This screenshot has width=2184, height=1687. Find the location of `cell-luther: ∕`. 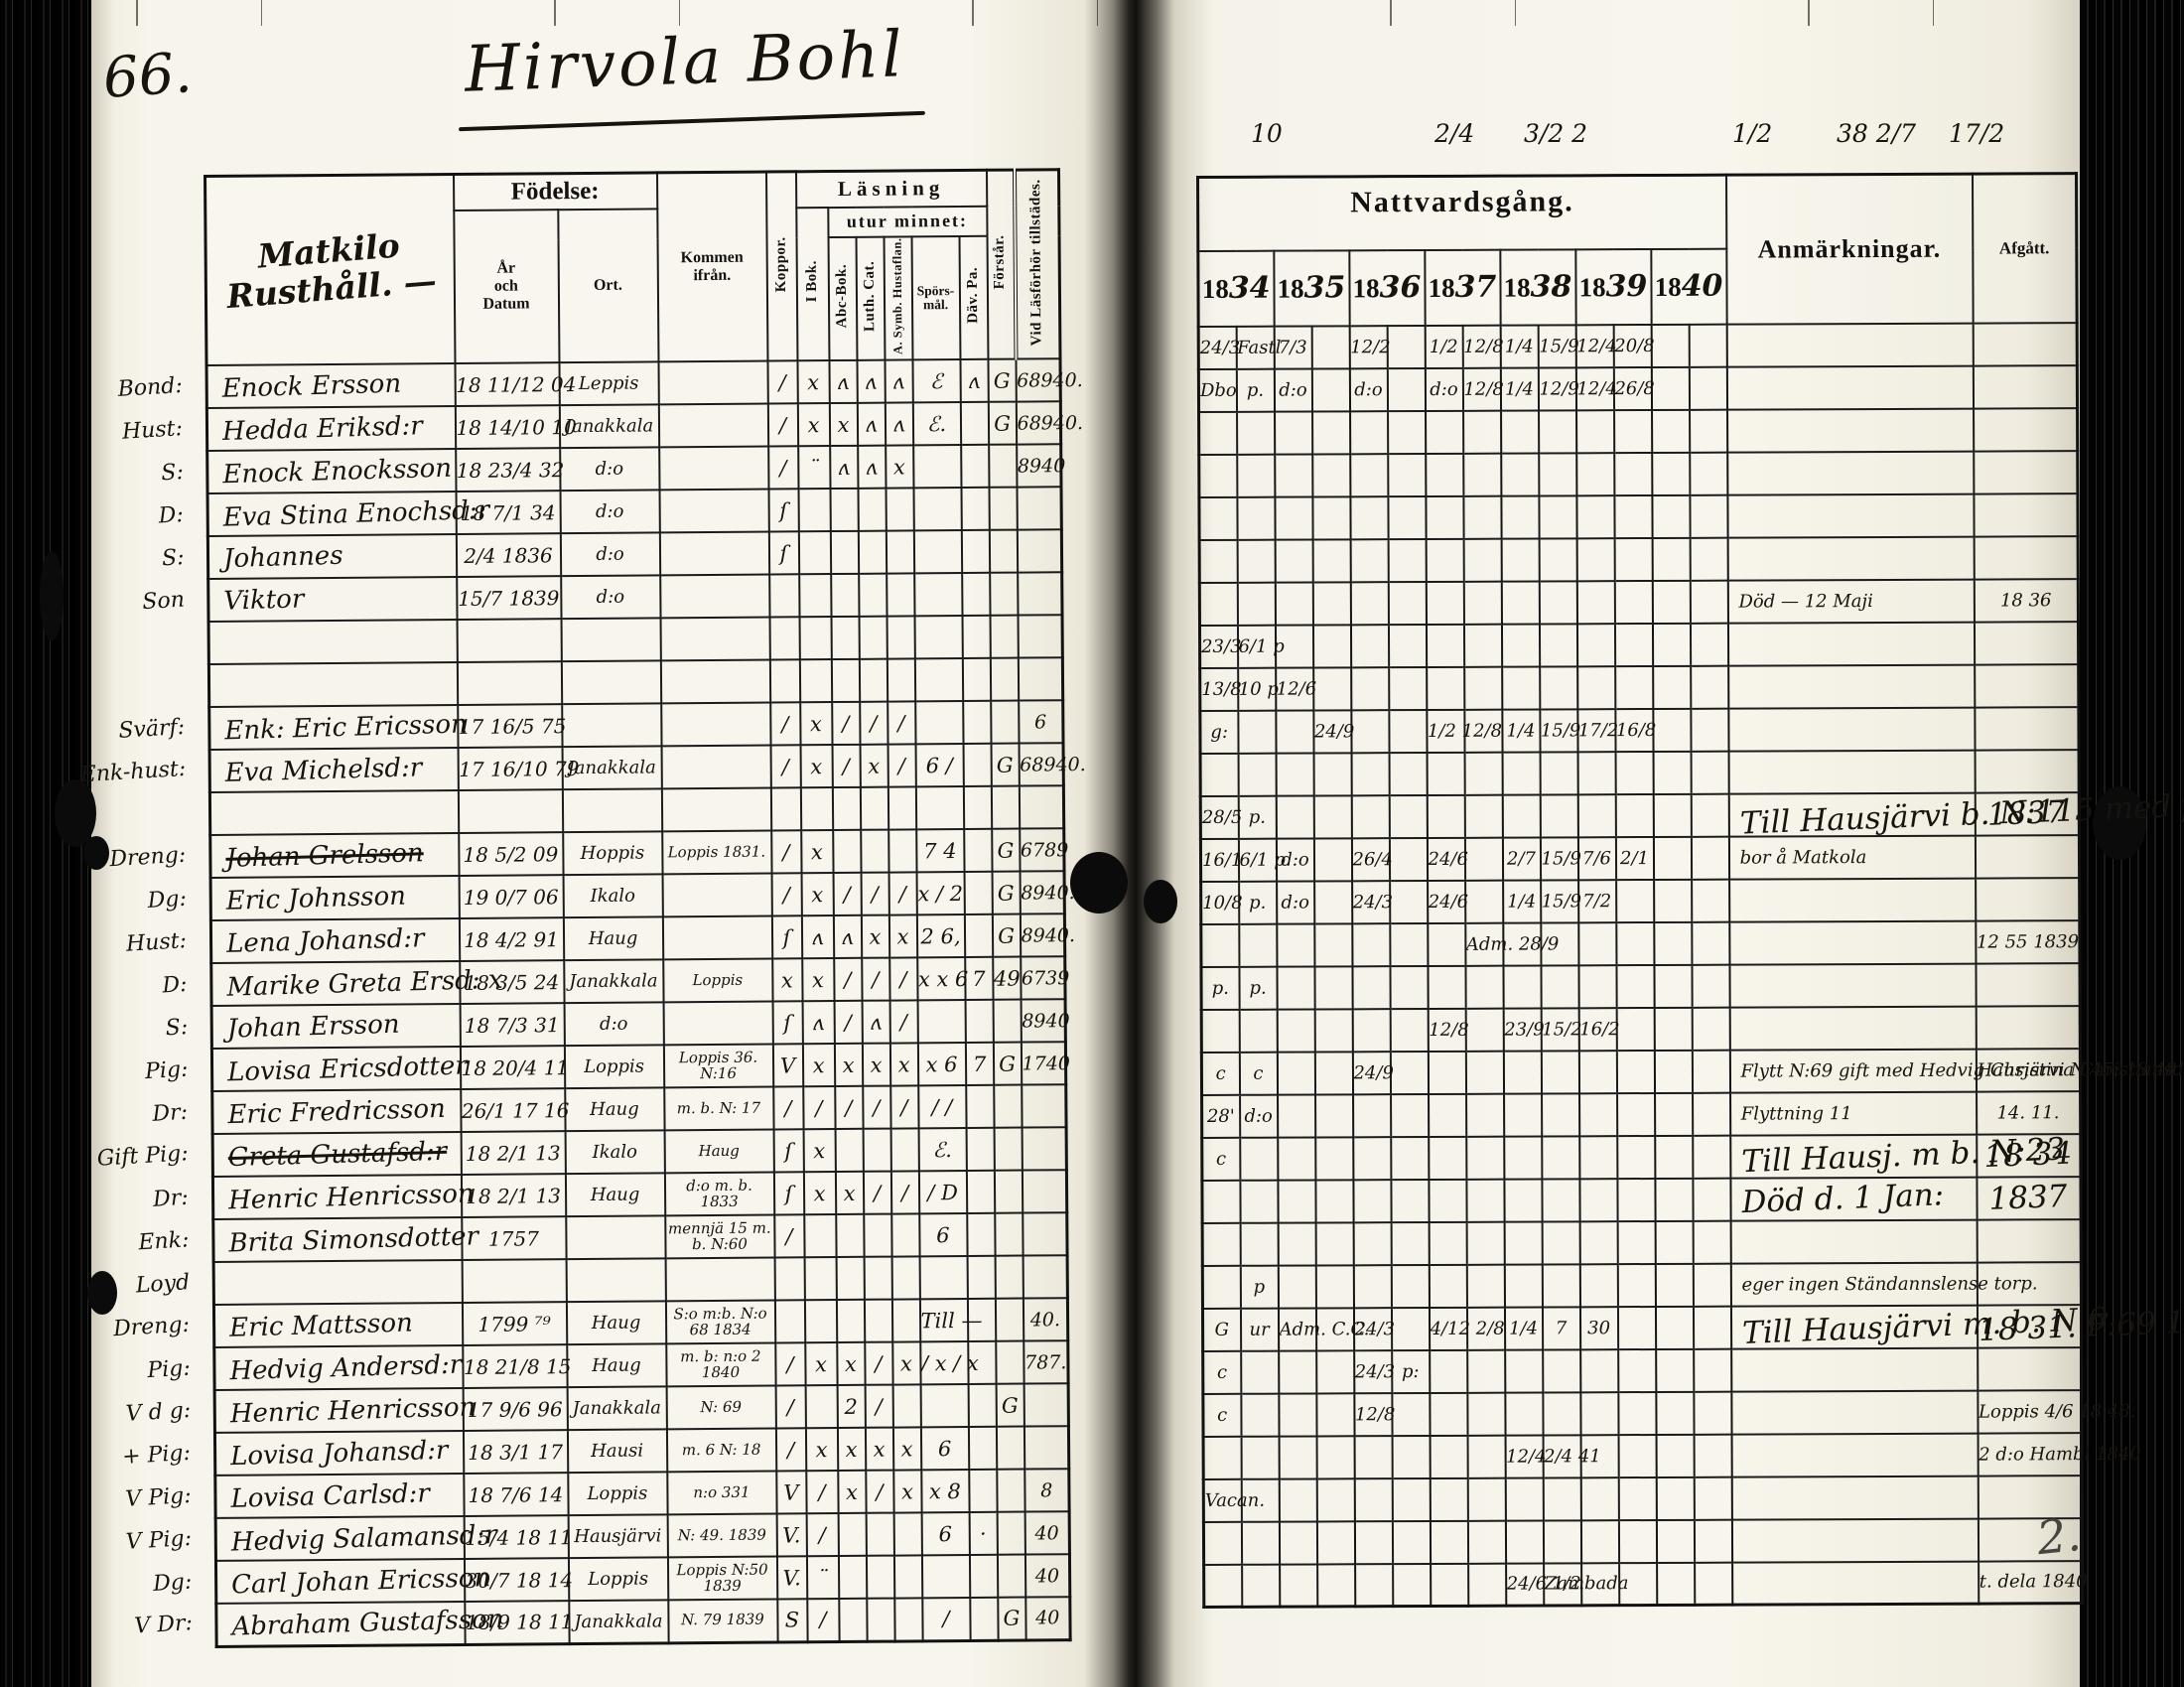

cell-luther: ∕ is located at coordinates (878, 1363).